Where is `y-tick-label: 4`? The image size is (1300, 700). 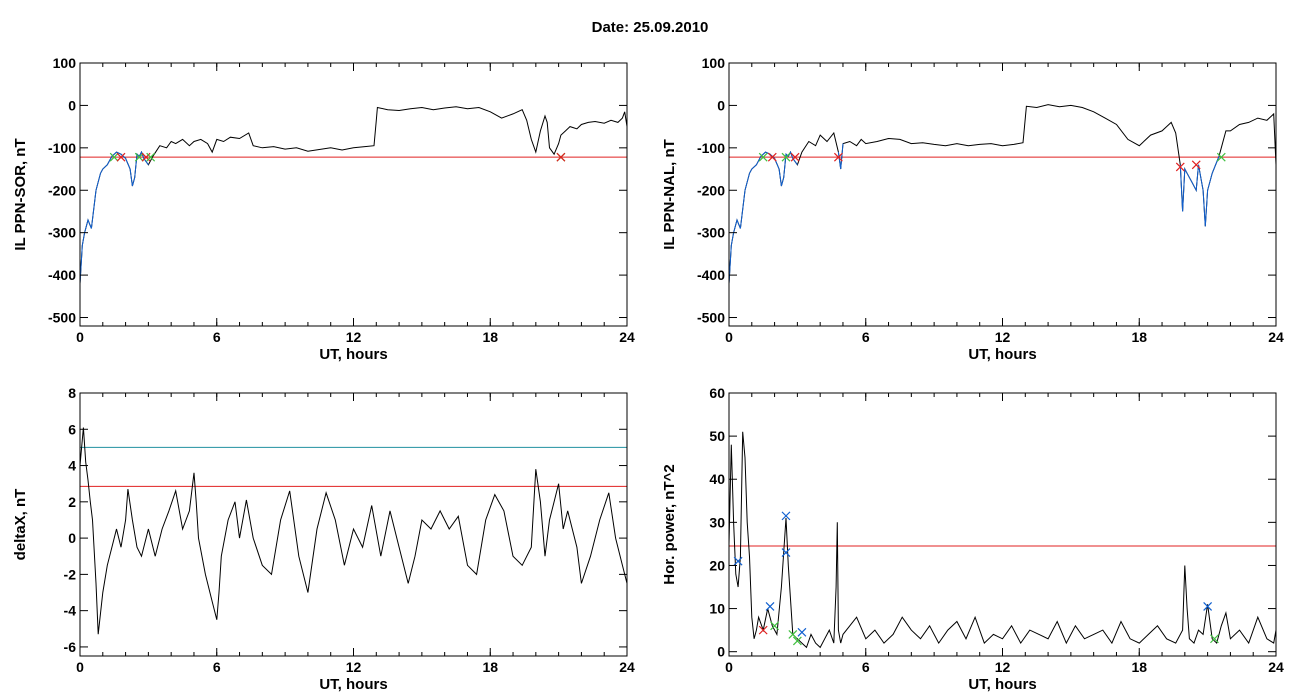
y-tick-label: 4 is located at coordinates (72, 466).